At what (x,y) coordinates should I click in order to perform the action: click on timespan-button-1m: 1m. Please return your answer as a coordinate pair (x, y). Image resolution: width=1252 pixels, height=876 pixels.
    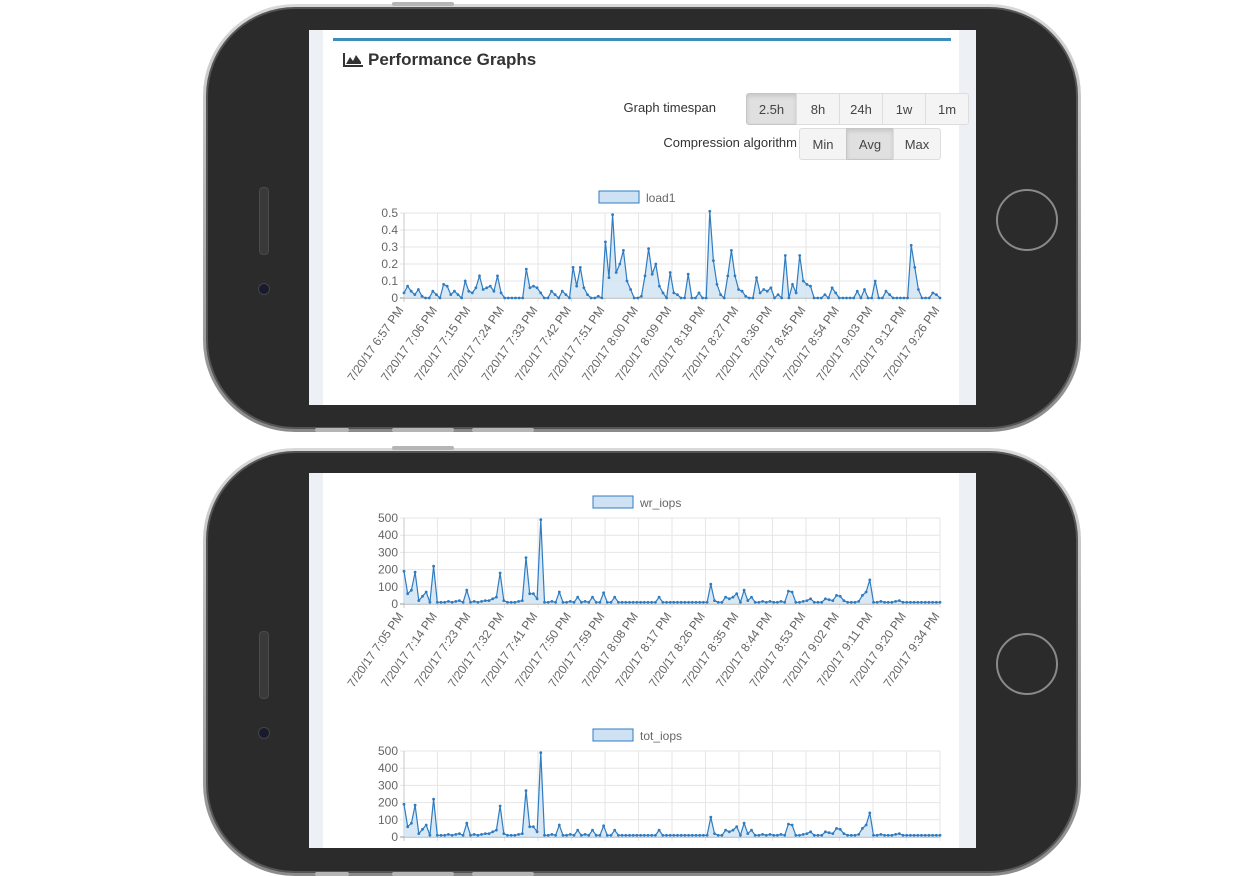
    Looking at the image, I should click on (947, 109).